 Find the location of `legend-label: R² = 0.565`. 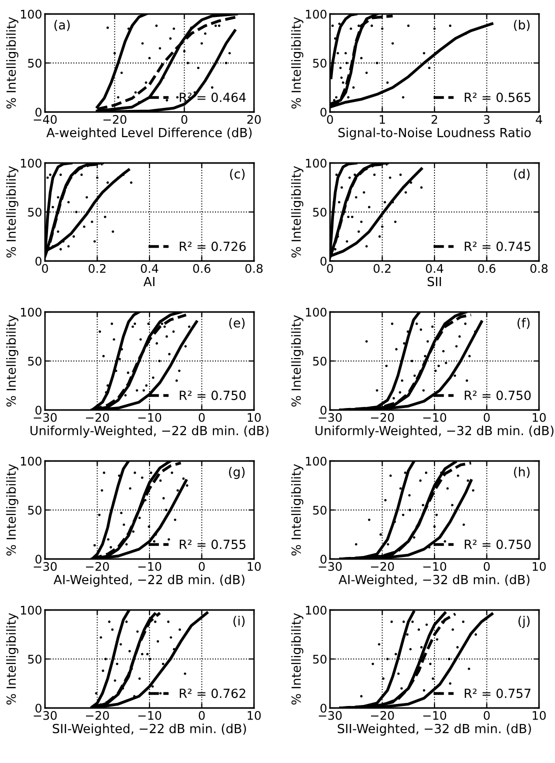

legend-label: R² = 0.565 is located at coordinates (497, 97).